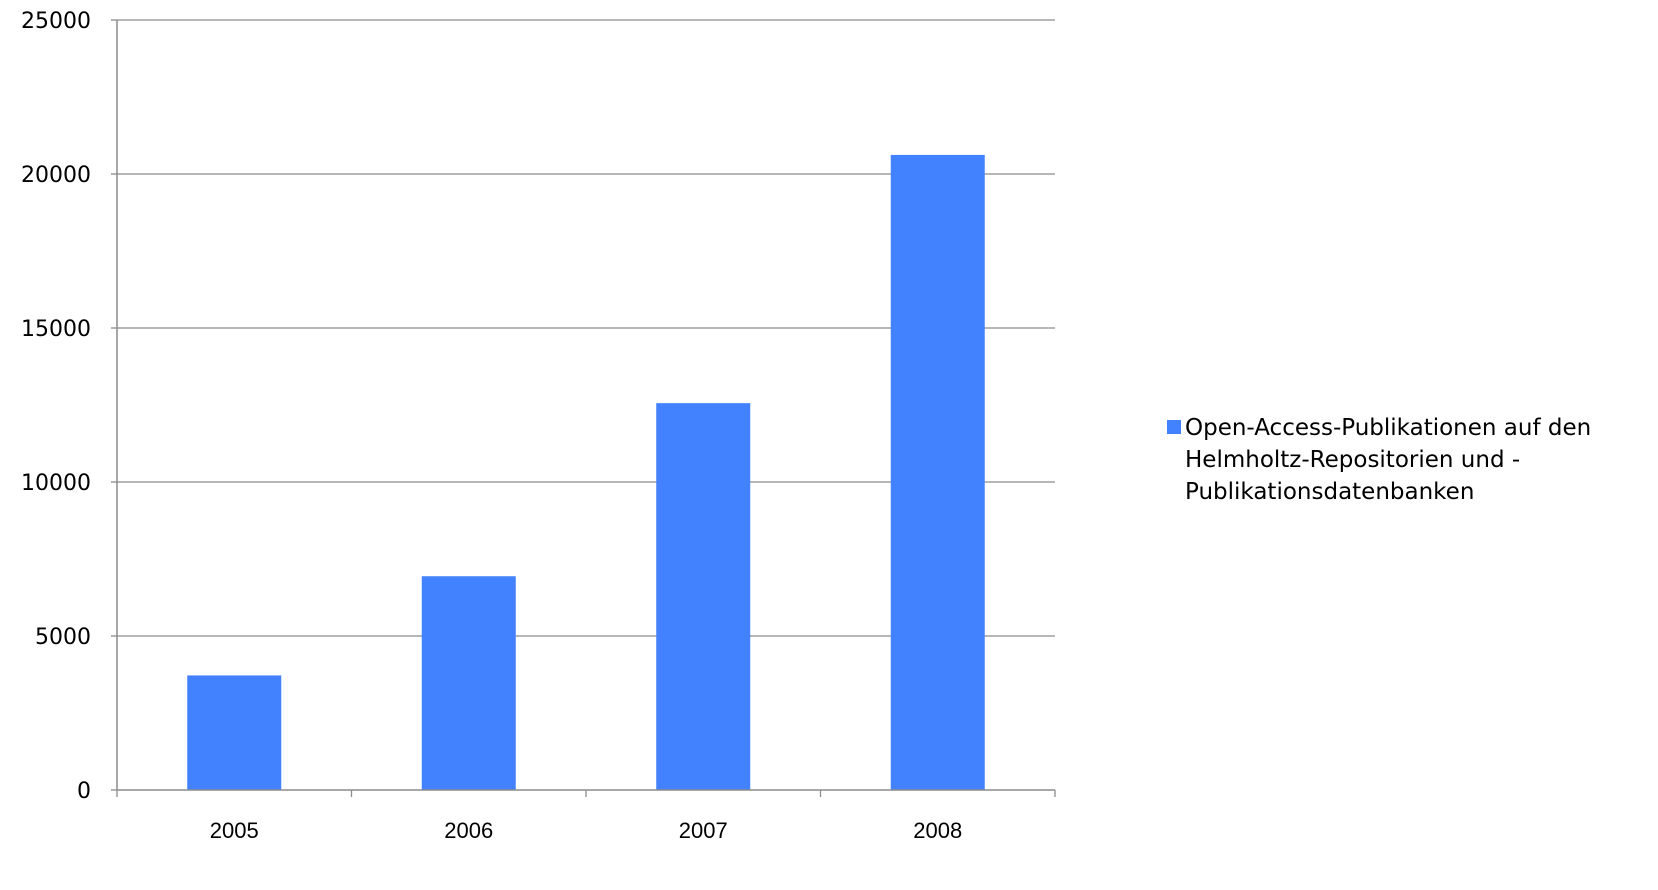 This screenshot has height=890, width=1658. Describe the element at coordinates (1388, 428) in the screenshot. I see `legend-label-line: Open-Access-Publikationen auf den` at that location.